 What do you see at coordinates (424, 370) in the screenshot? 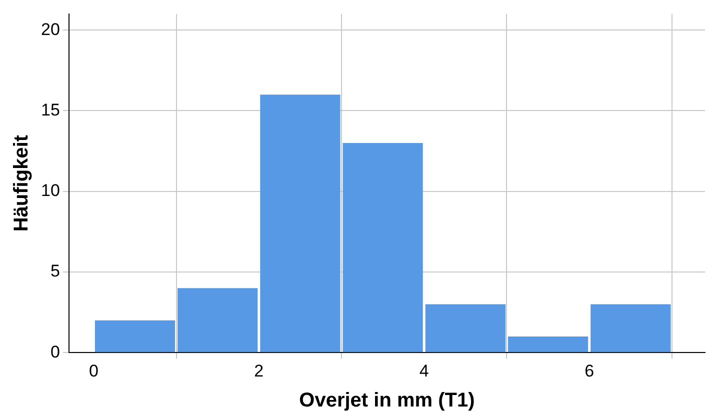
I see `x-tick-label: 4` at bounding box center [424, 370].